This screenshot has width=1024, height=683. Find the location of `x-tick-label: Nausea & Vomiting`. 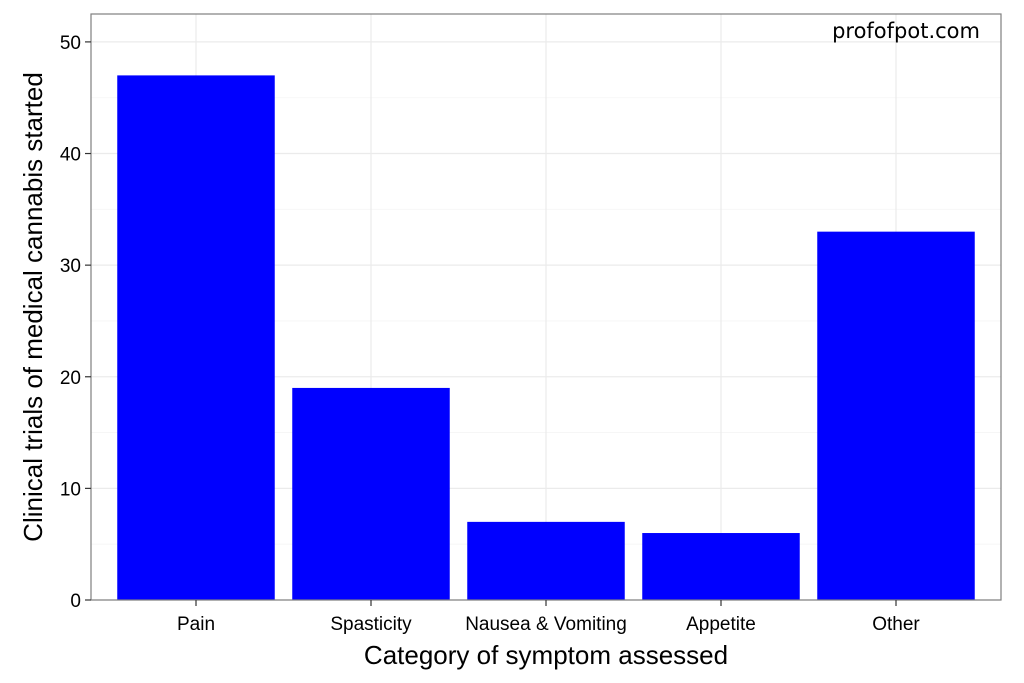

x-tick-label: Nausea & Vomiting is located at coordinates (546, 624).